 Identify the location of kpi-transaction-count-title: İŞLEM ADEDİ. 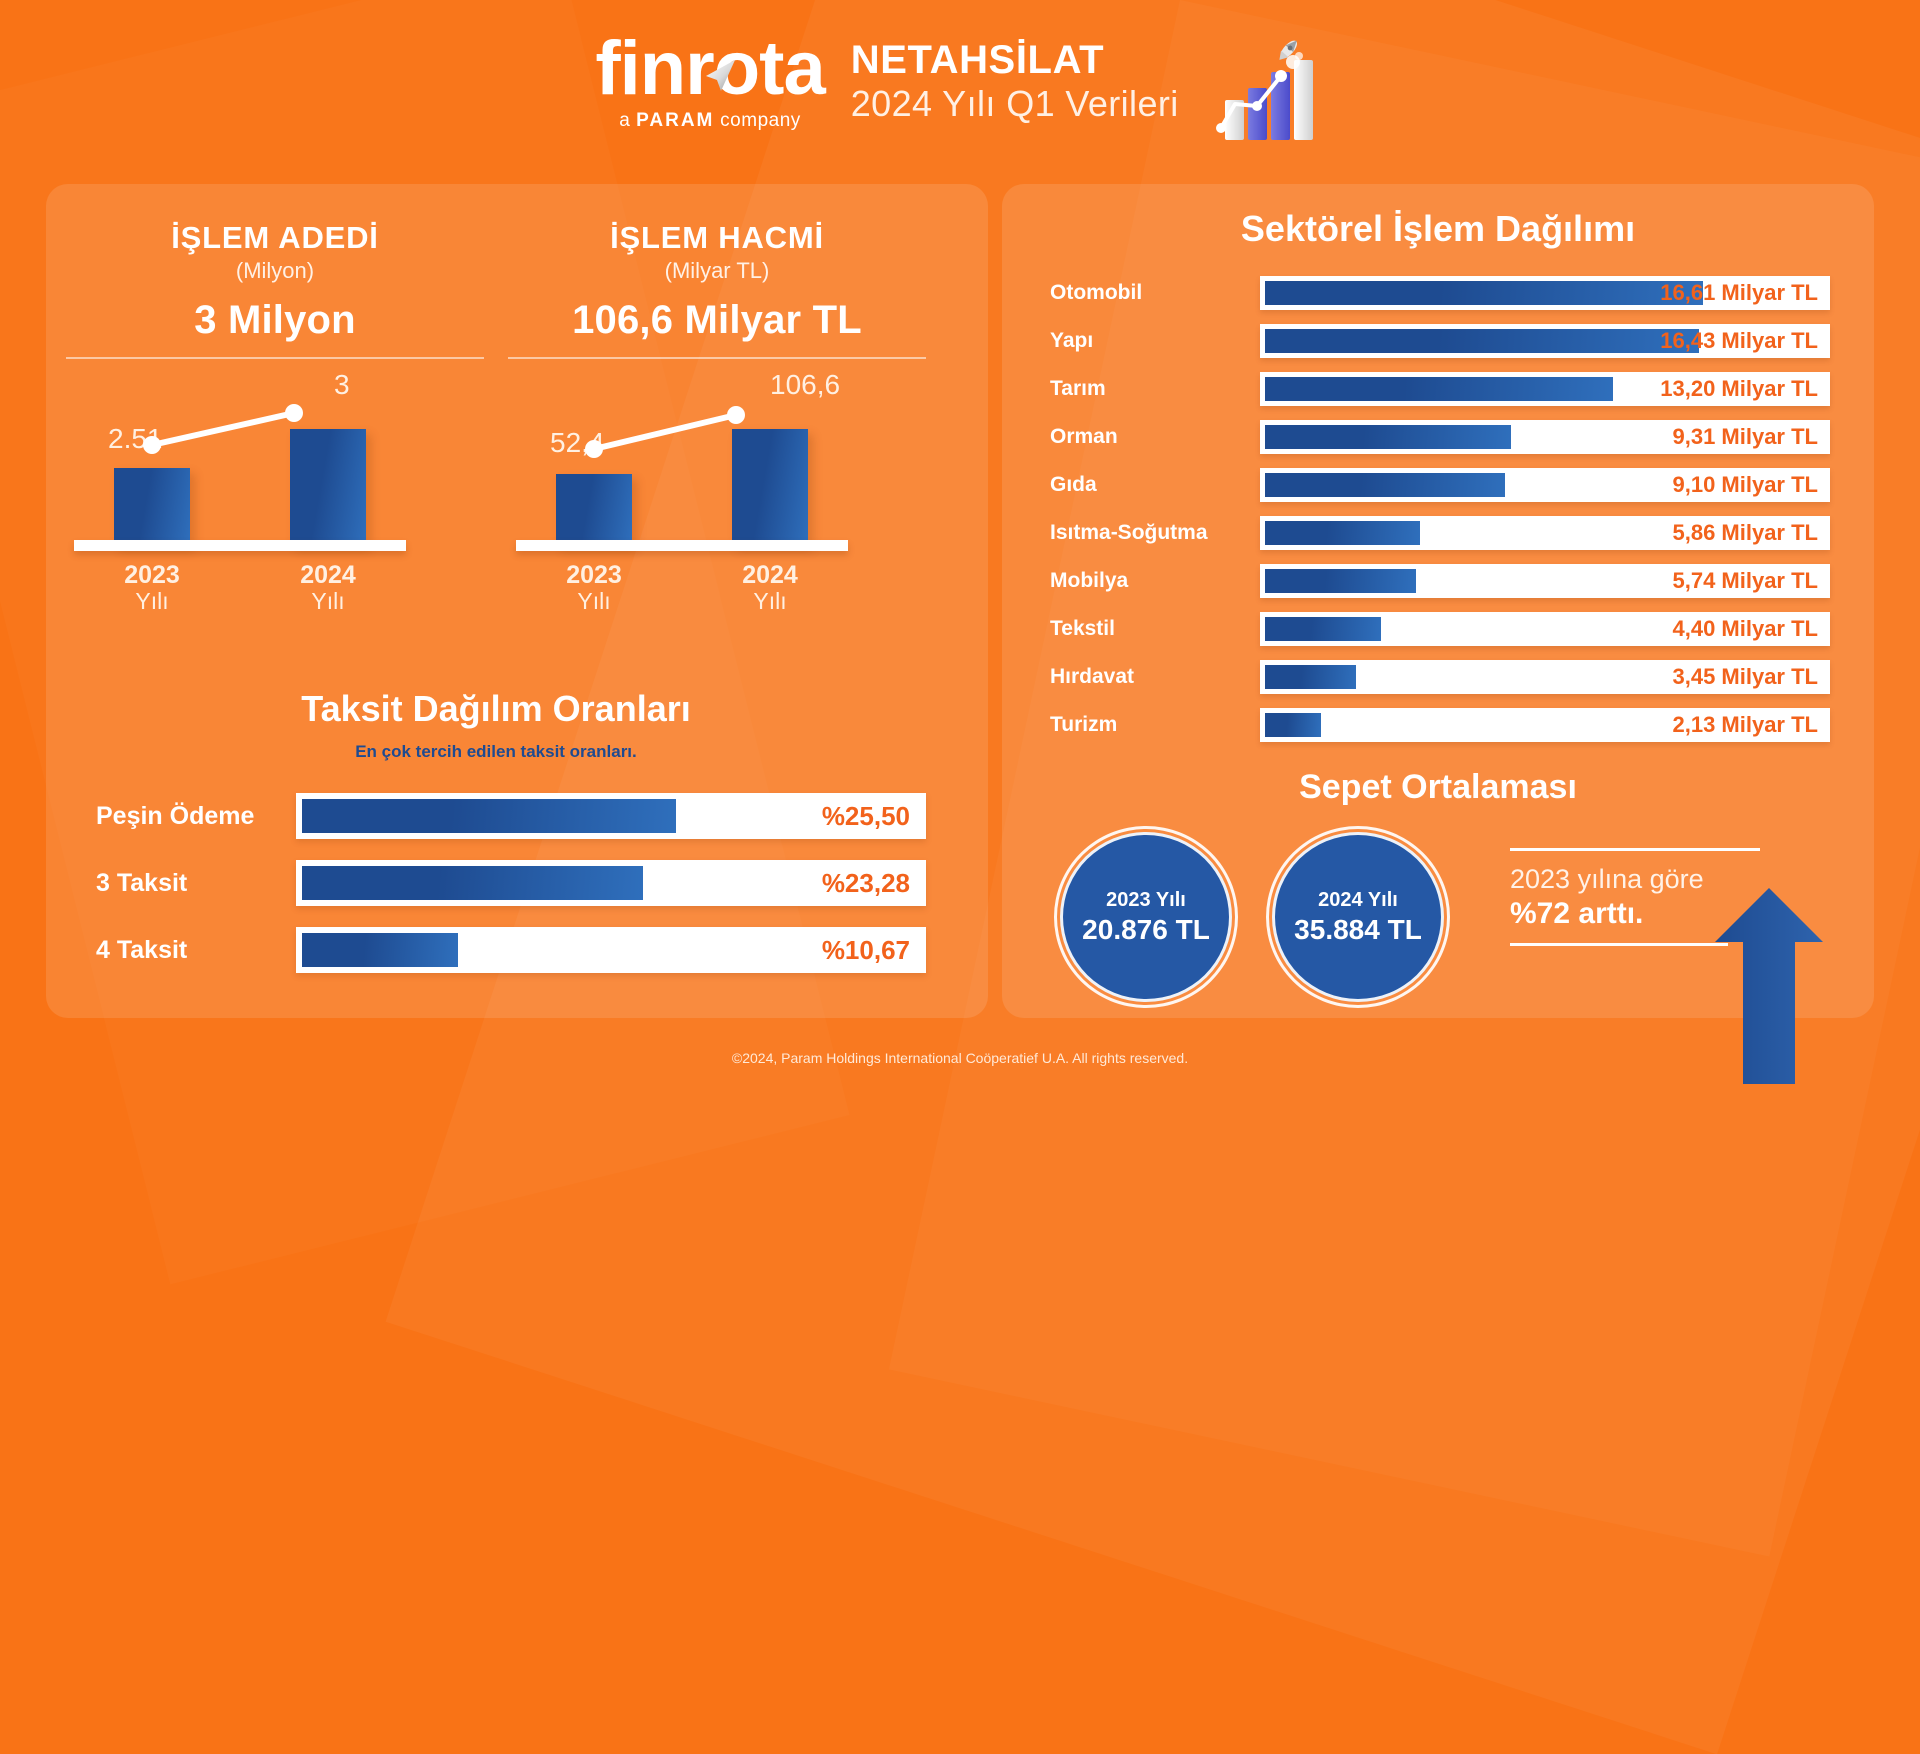
(275, 237).